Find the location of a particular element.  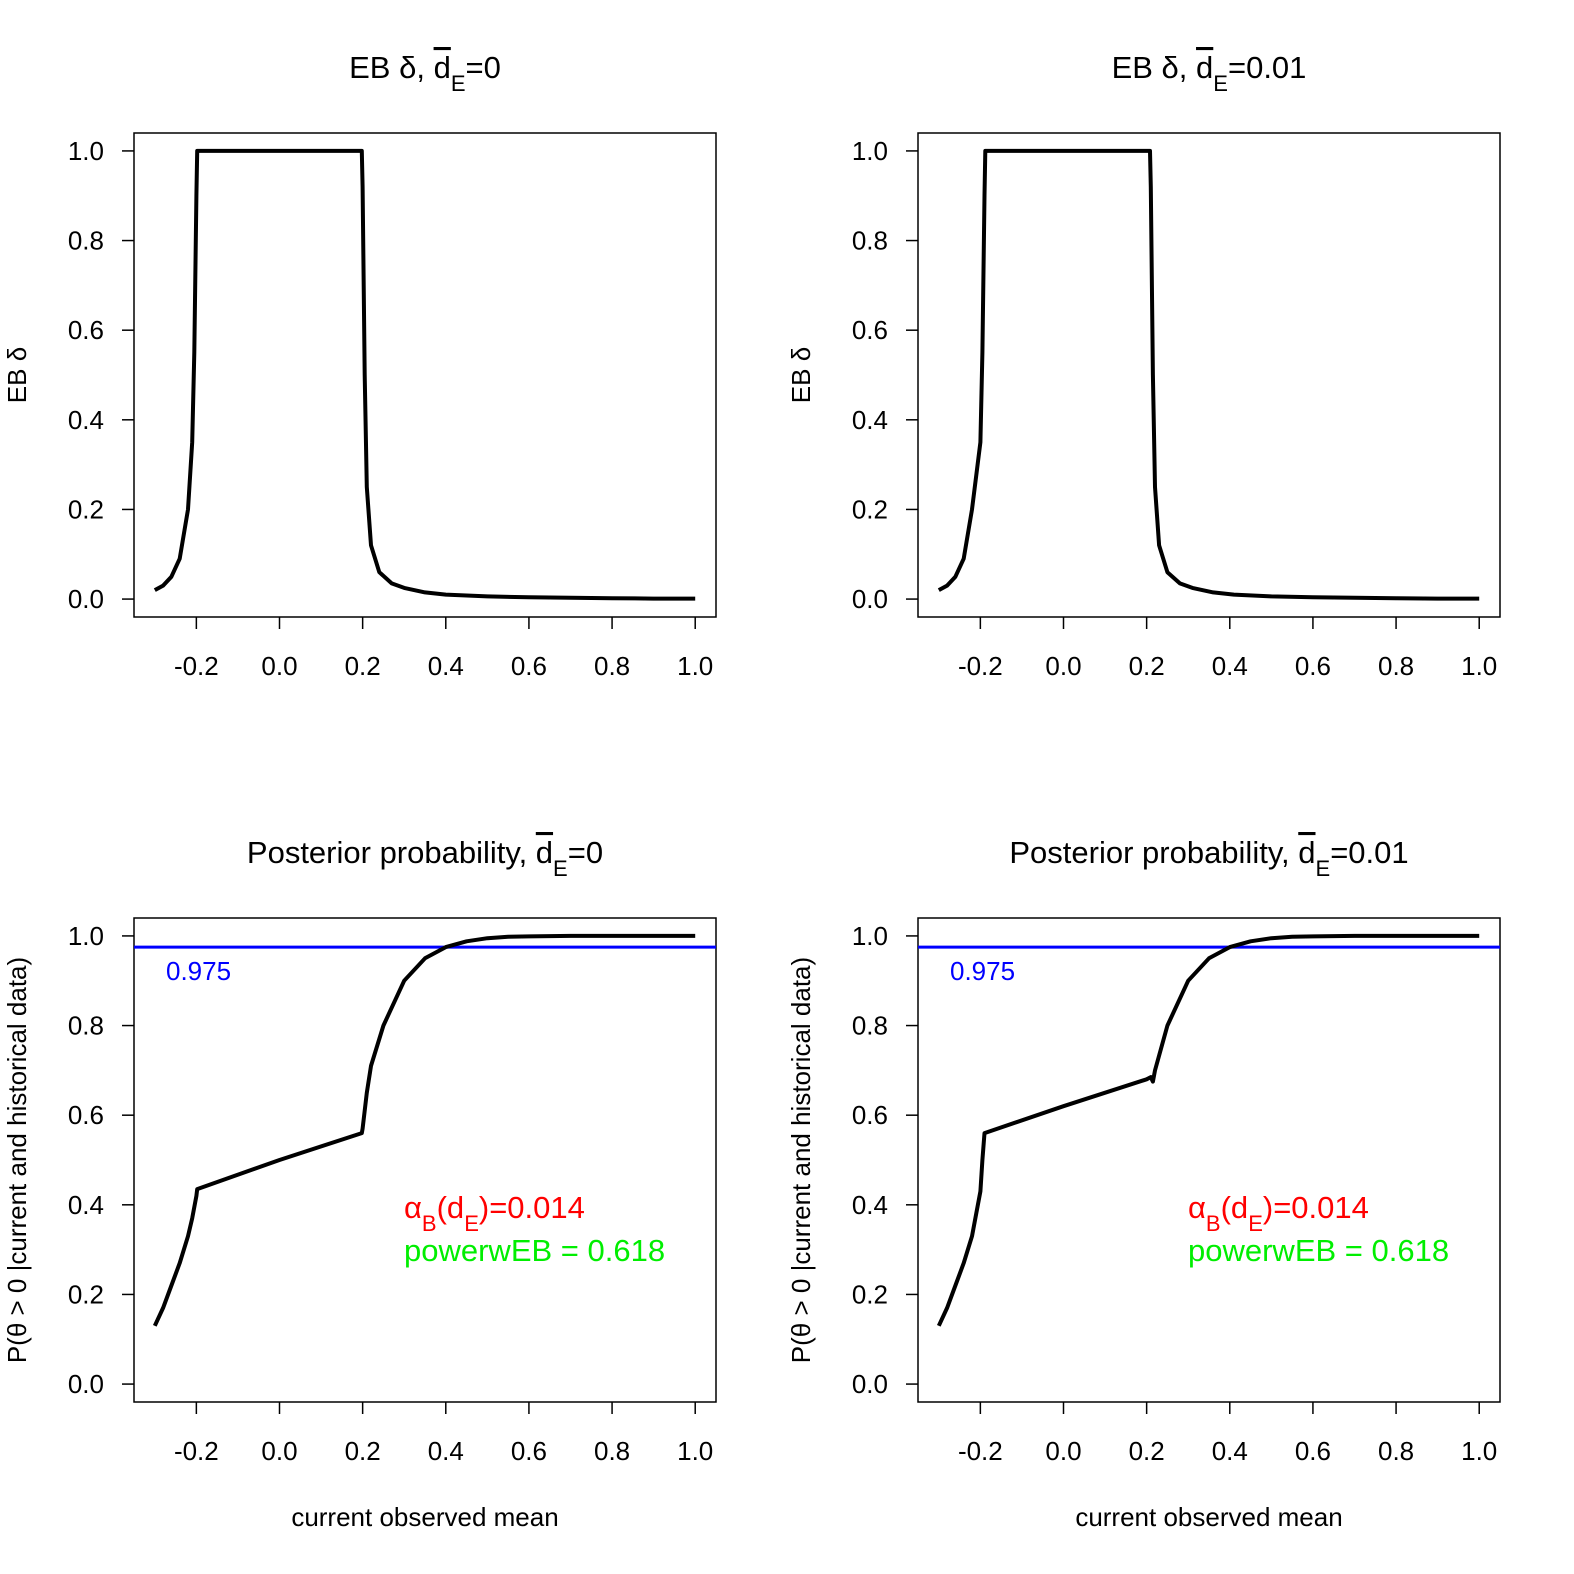

chart-title: Posterior probability, dE=0.01 is located at coordinates (1208, 858).